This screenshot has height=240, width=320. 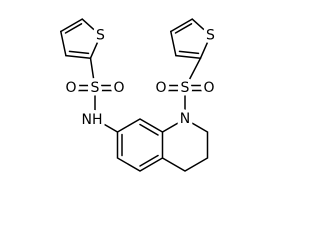 I want to click on atom-label: N, so click(x=185, y=119).